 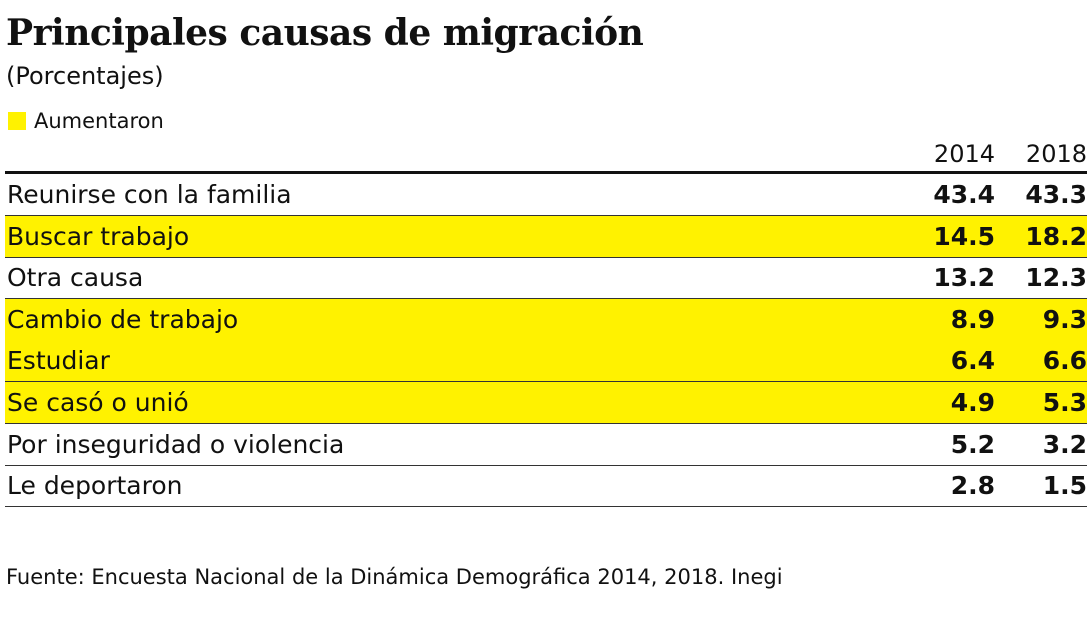 I want to click on row-label: Se casó o unió, so click(x=98, y=402).